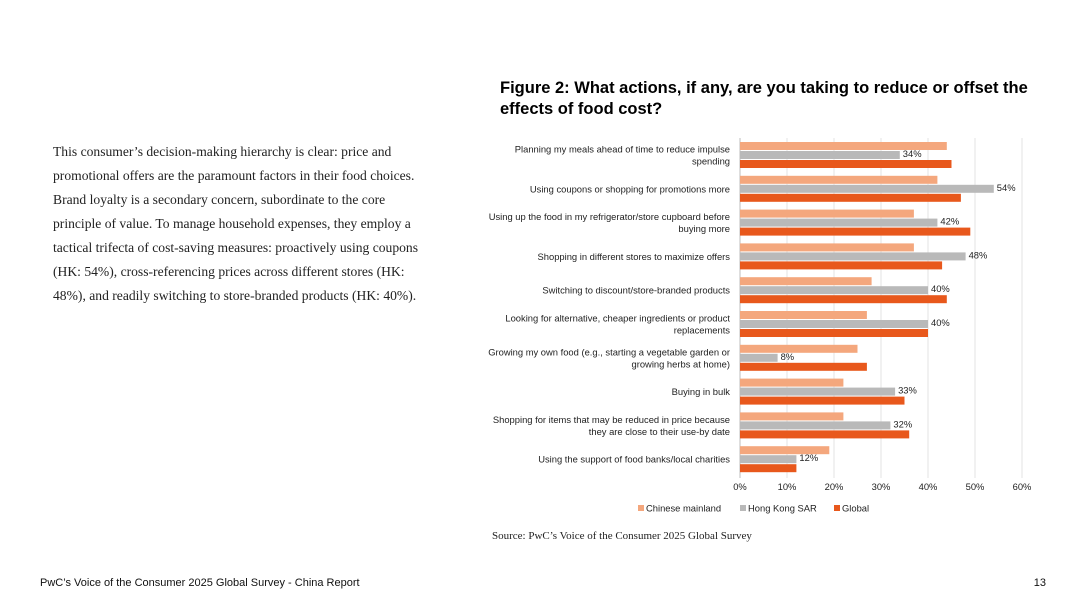 This screenshot has width=1080, height=608. What do you see at coordinates (659, 431) in the screenshot?
I see `category-label-line: they are close to their use-by date` at bounding box center [659, 431].